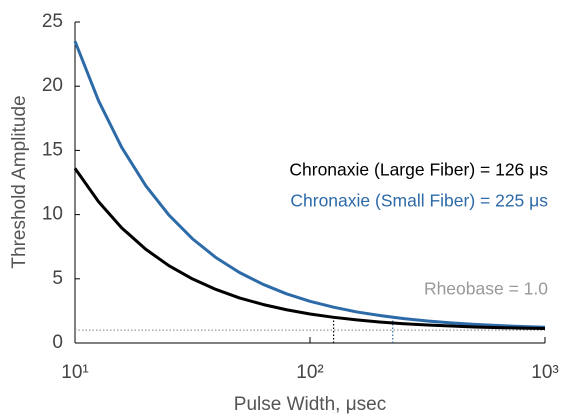 The height and width of the screenshot is (416, 566). Describe the element at coordinates (52, 85) in the screenshot. I see `y-tick-label: 20` at that location.